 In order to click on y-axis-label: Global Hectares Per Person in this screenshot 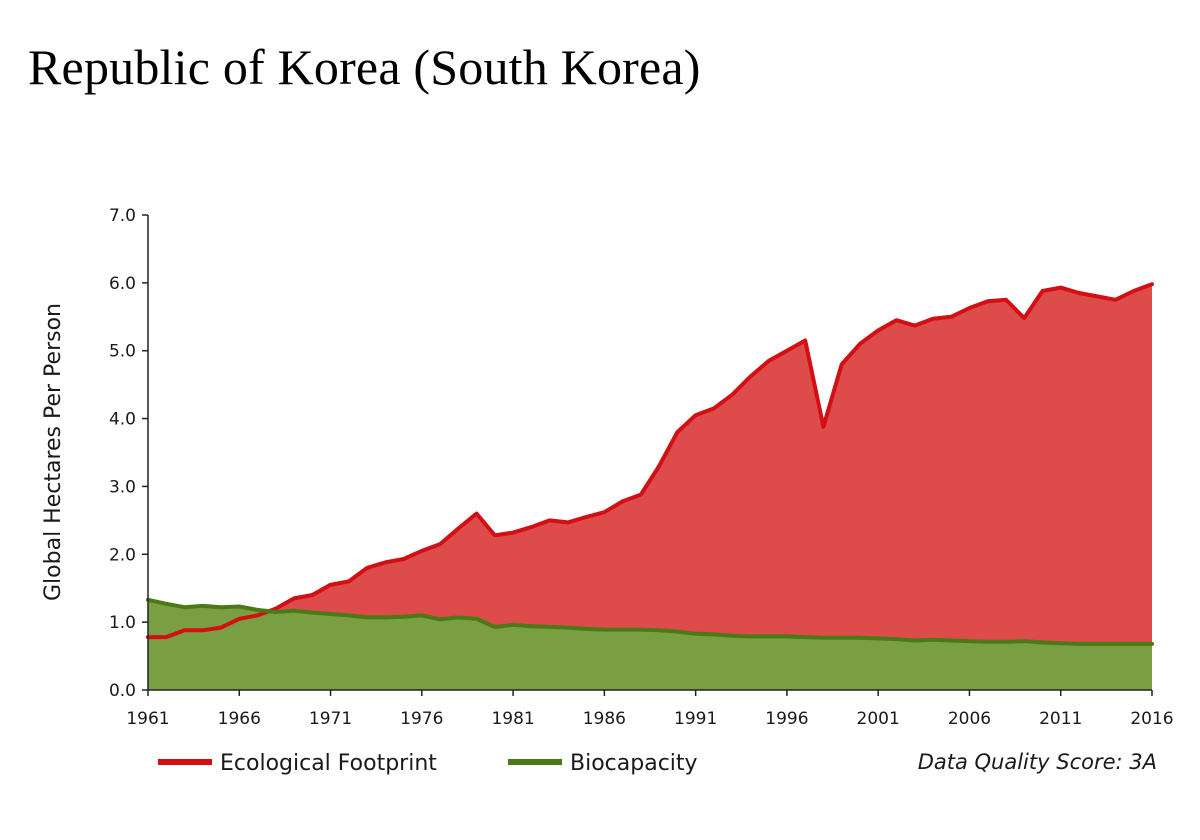, I will do `click(53, 452)`.